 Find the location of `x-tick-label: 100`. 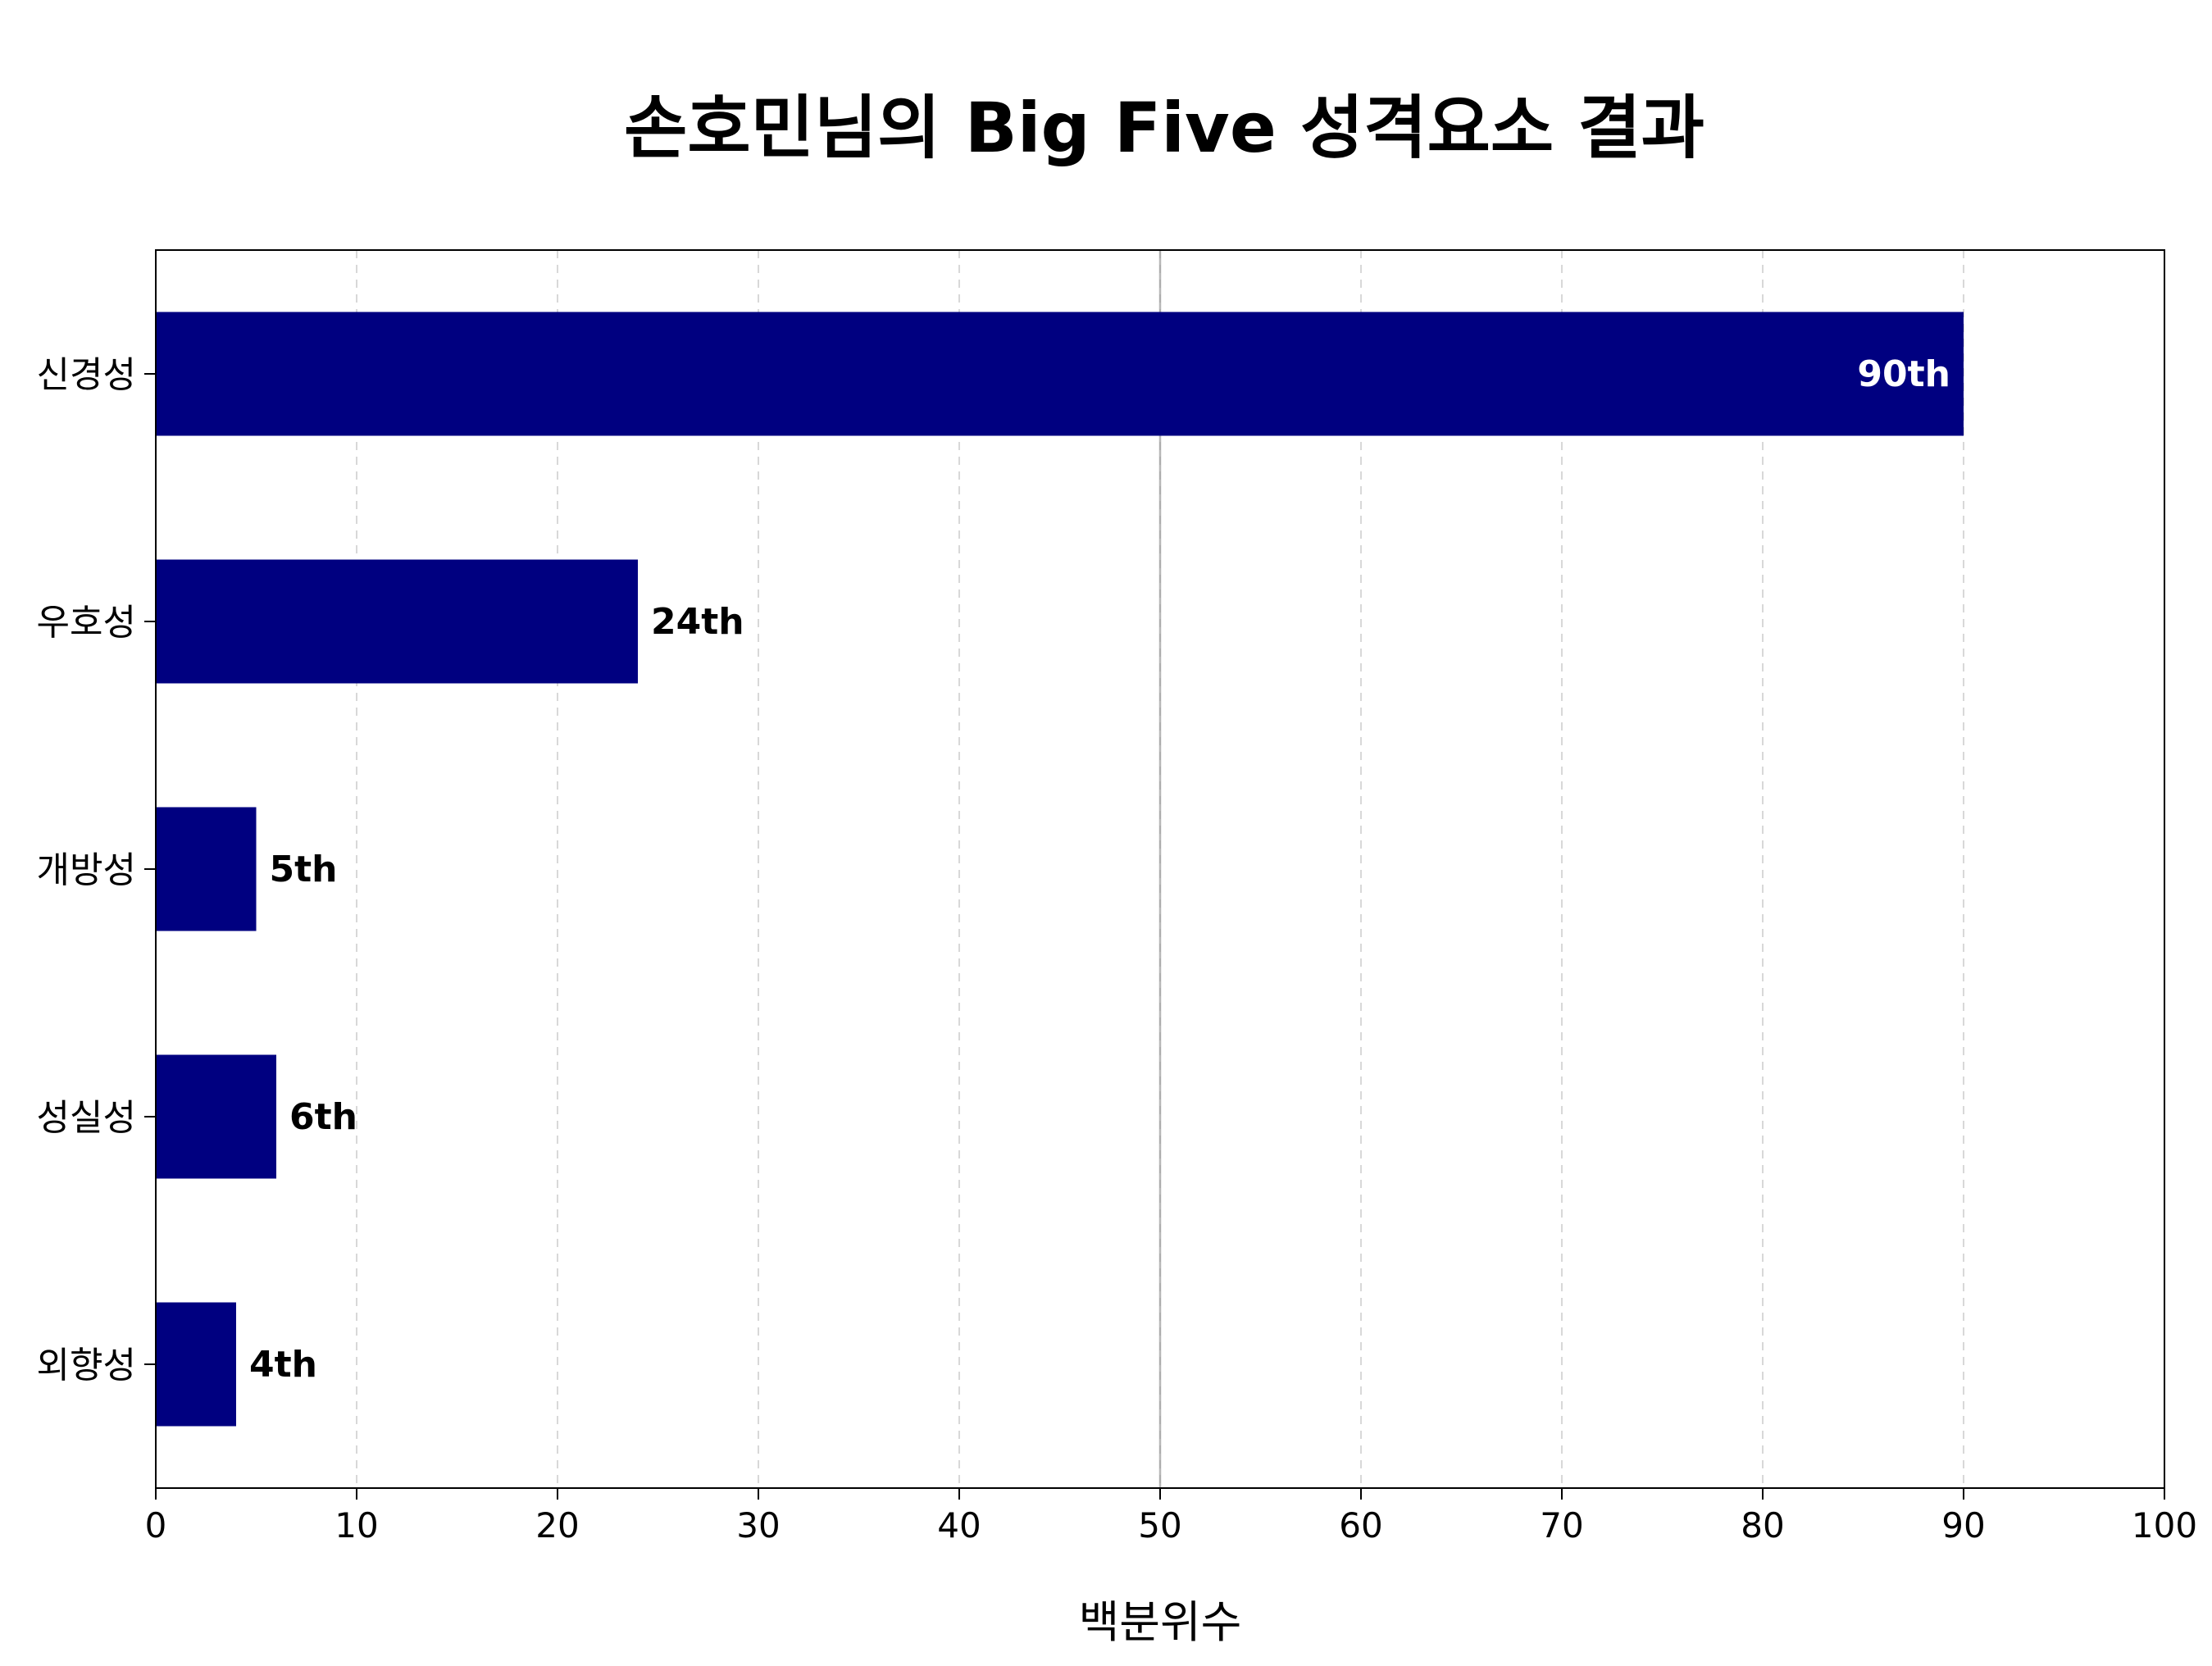

x-tick-label: 100 is located at coordinates (2164, 1525).